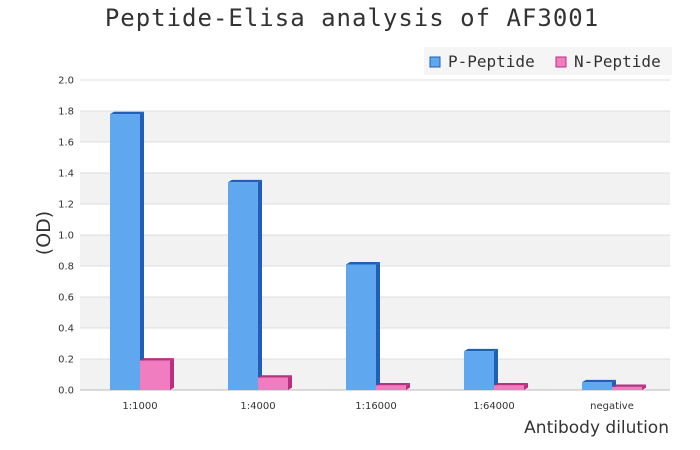 Image resolution: width=700 pixels, height=450 pixels. What do you see at coordinates (548, 61) in the screenshot?
I see `legend-box` at bounding box center [548, 61].